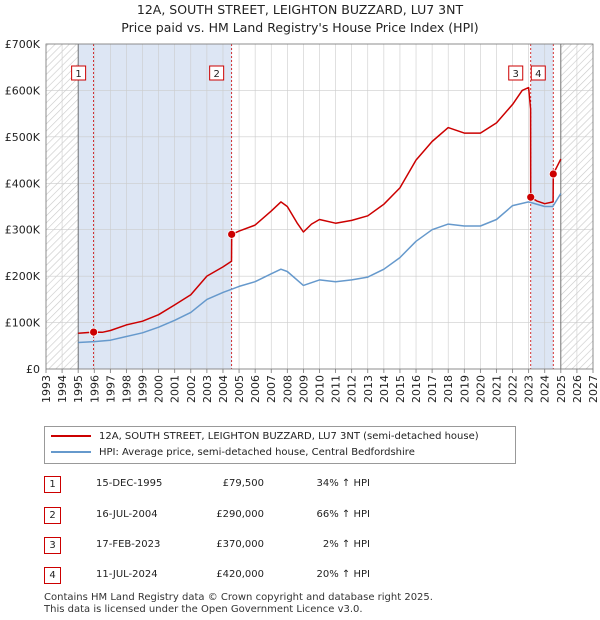  Describe the element at coordinates (23, 44) in the screenshot. I see `y-tick-label: £700K` at that location.